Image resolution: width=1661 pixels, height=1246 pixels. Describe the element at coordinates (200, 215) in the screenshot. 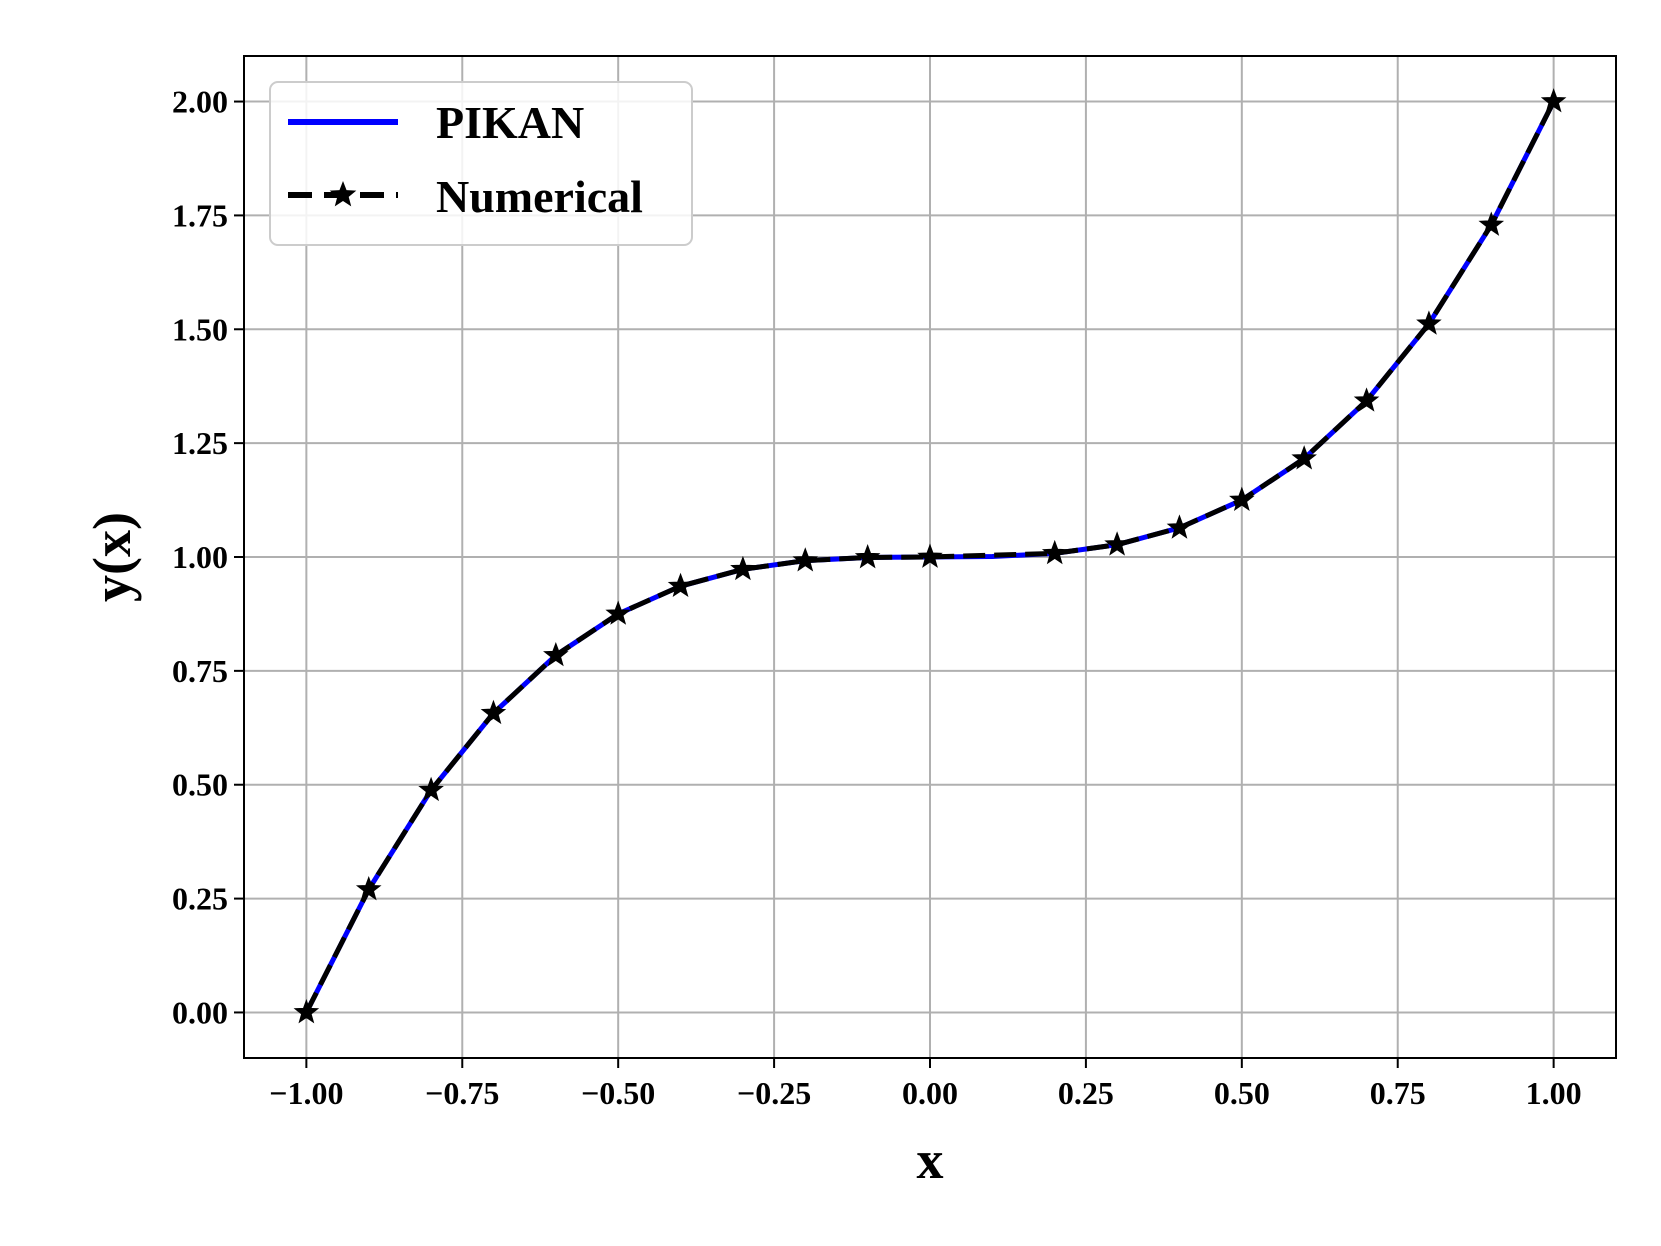

I see `y-tick-label-7: 1.75` at that location.